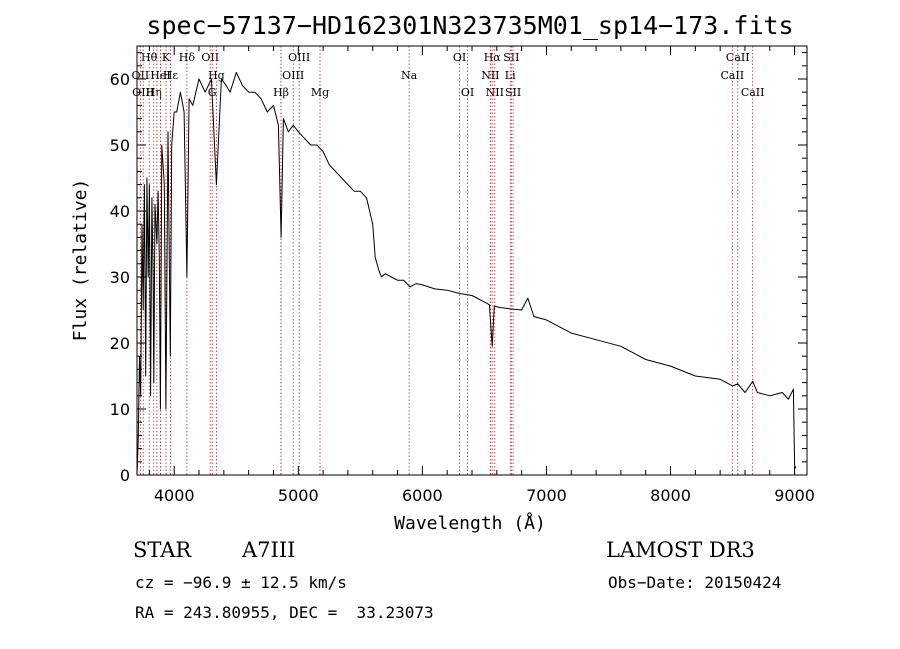 Image resolution: width=900 pixels, height=649 pixels. Describe the element at coordinates (409, 75) in the screenshot. I see `marker-label: Na` at that location.